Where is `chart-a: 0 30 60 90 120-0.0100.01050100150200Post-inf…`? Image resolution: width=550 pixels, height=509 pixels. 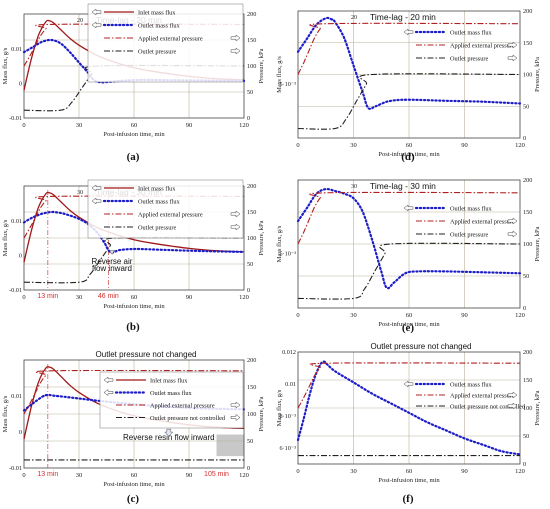
chart-a: 0 30 60 90 120-0.0100.01050100150200Post-inf… is located at coordinates (133, 70).